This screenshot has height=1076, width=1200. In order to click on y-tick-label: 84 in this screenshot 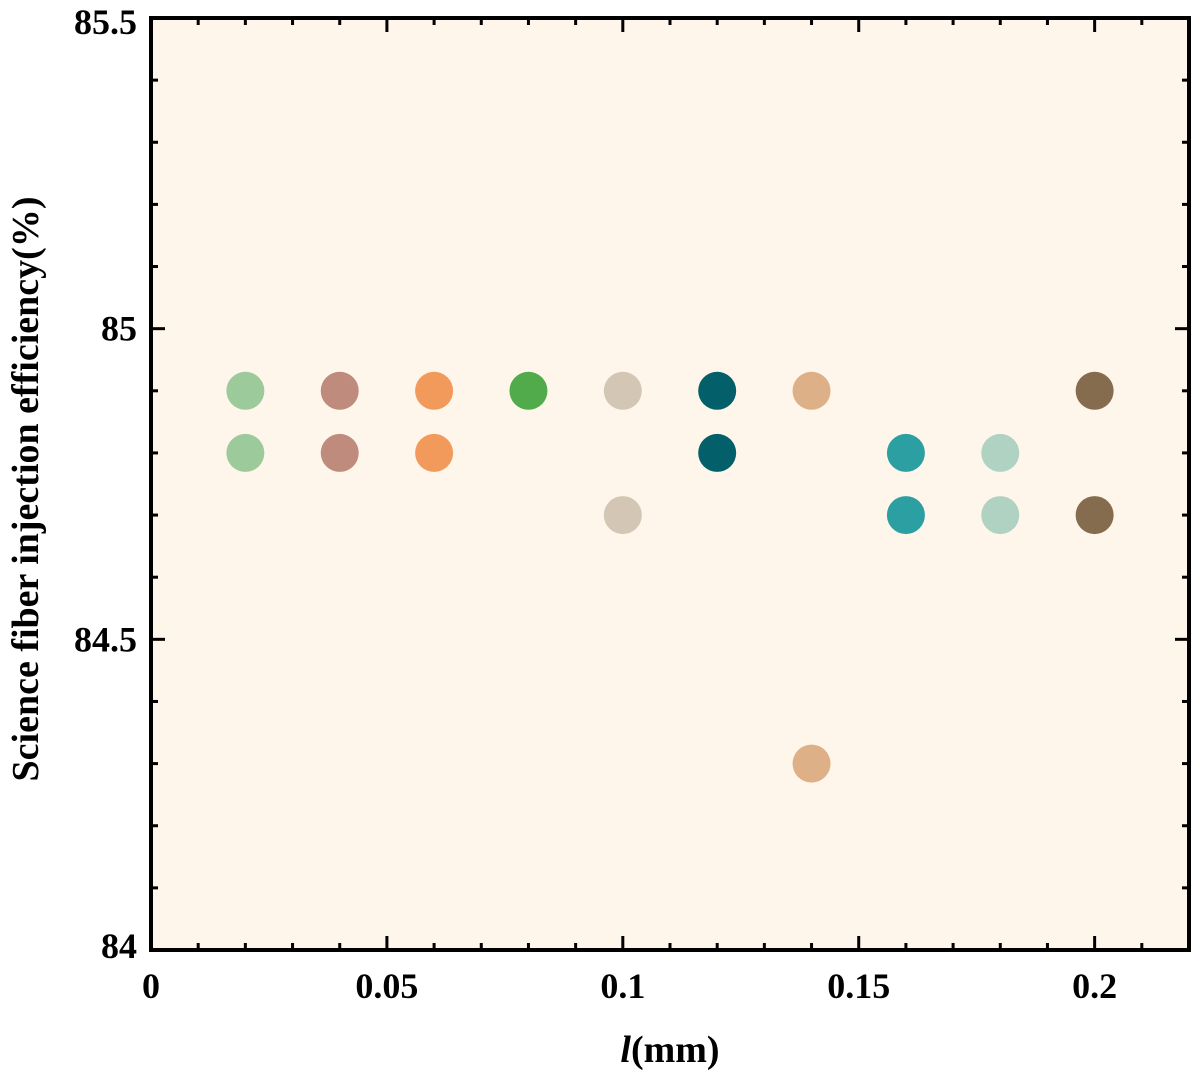, I will do `click(119, 946)`.